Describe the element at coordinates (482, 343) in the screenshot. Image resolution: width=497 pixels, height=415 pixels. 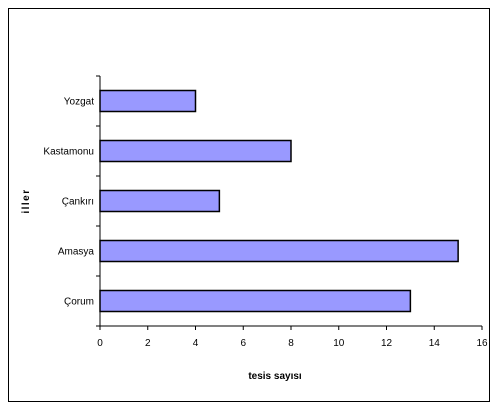
I see `x-tick-label-8: 16` at that location.